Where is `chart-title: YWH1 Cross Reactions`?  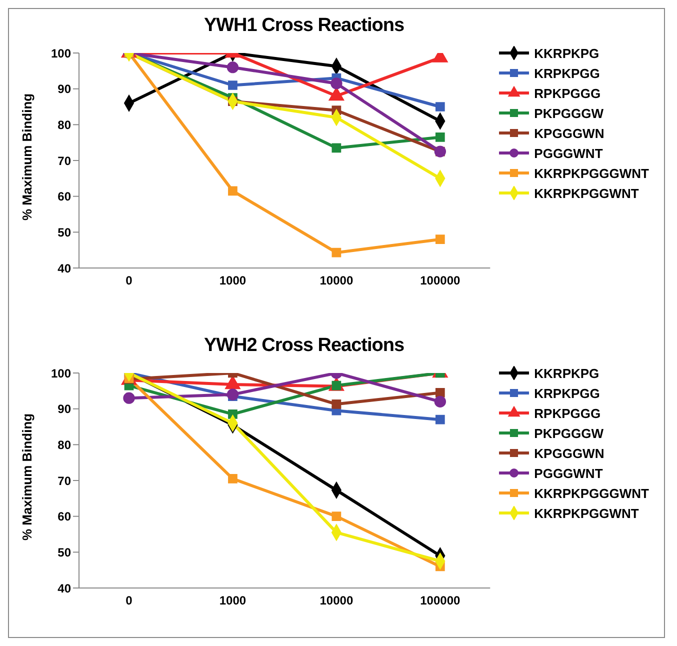 chart-title: YWH1 Cross Reactions is located at coordinates (304, 26).